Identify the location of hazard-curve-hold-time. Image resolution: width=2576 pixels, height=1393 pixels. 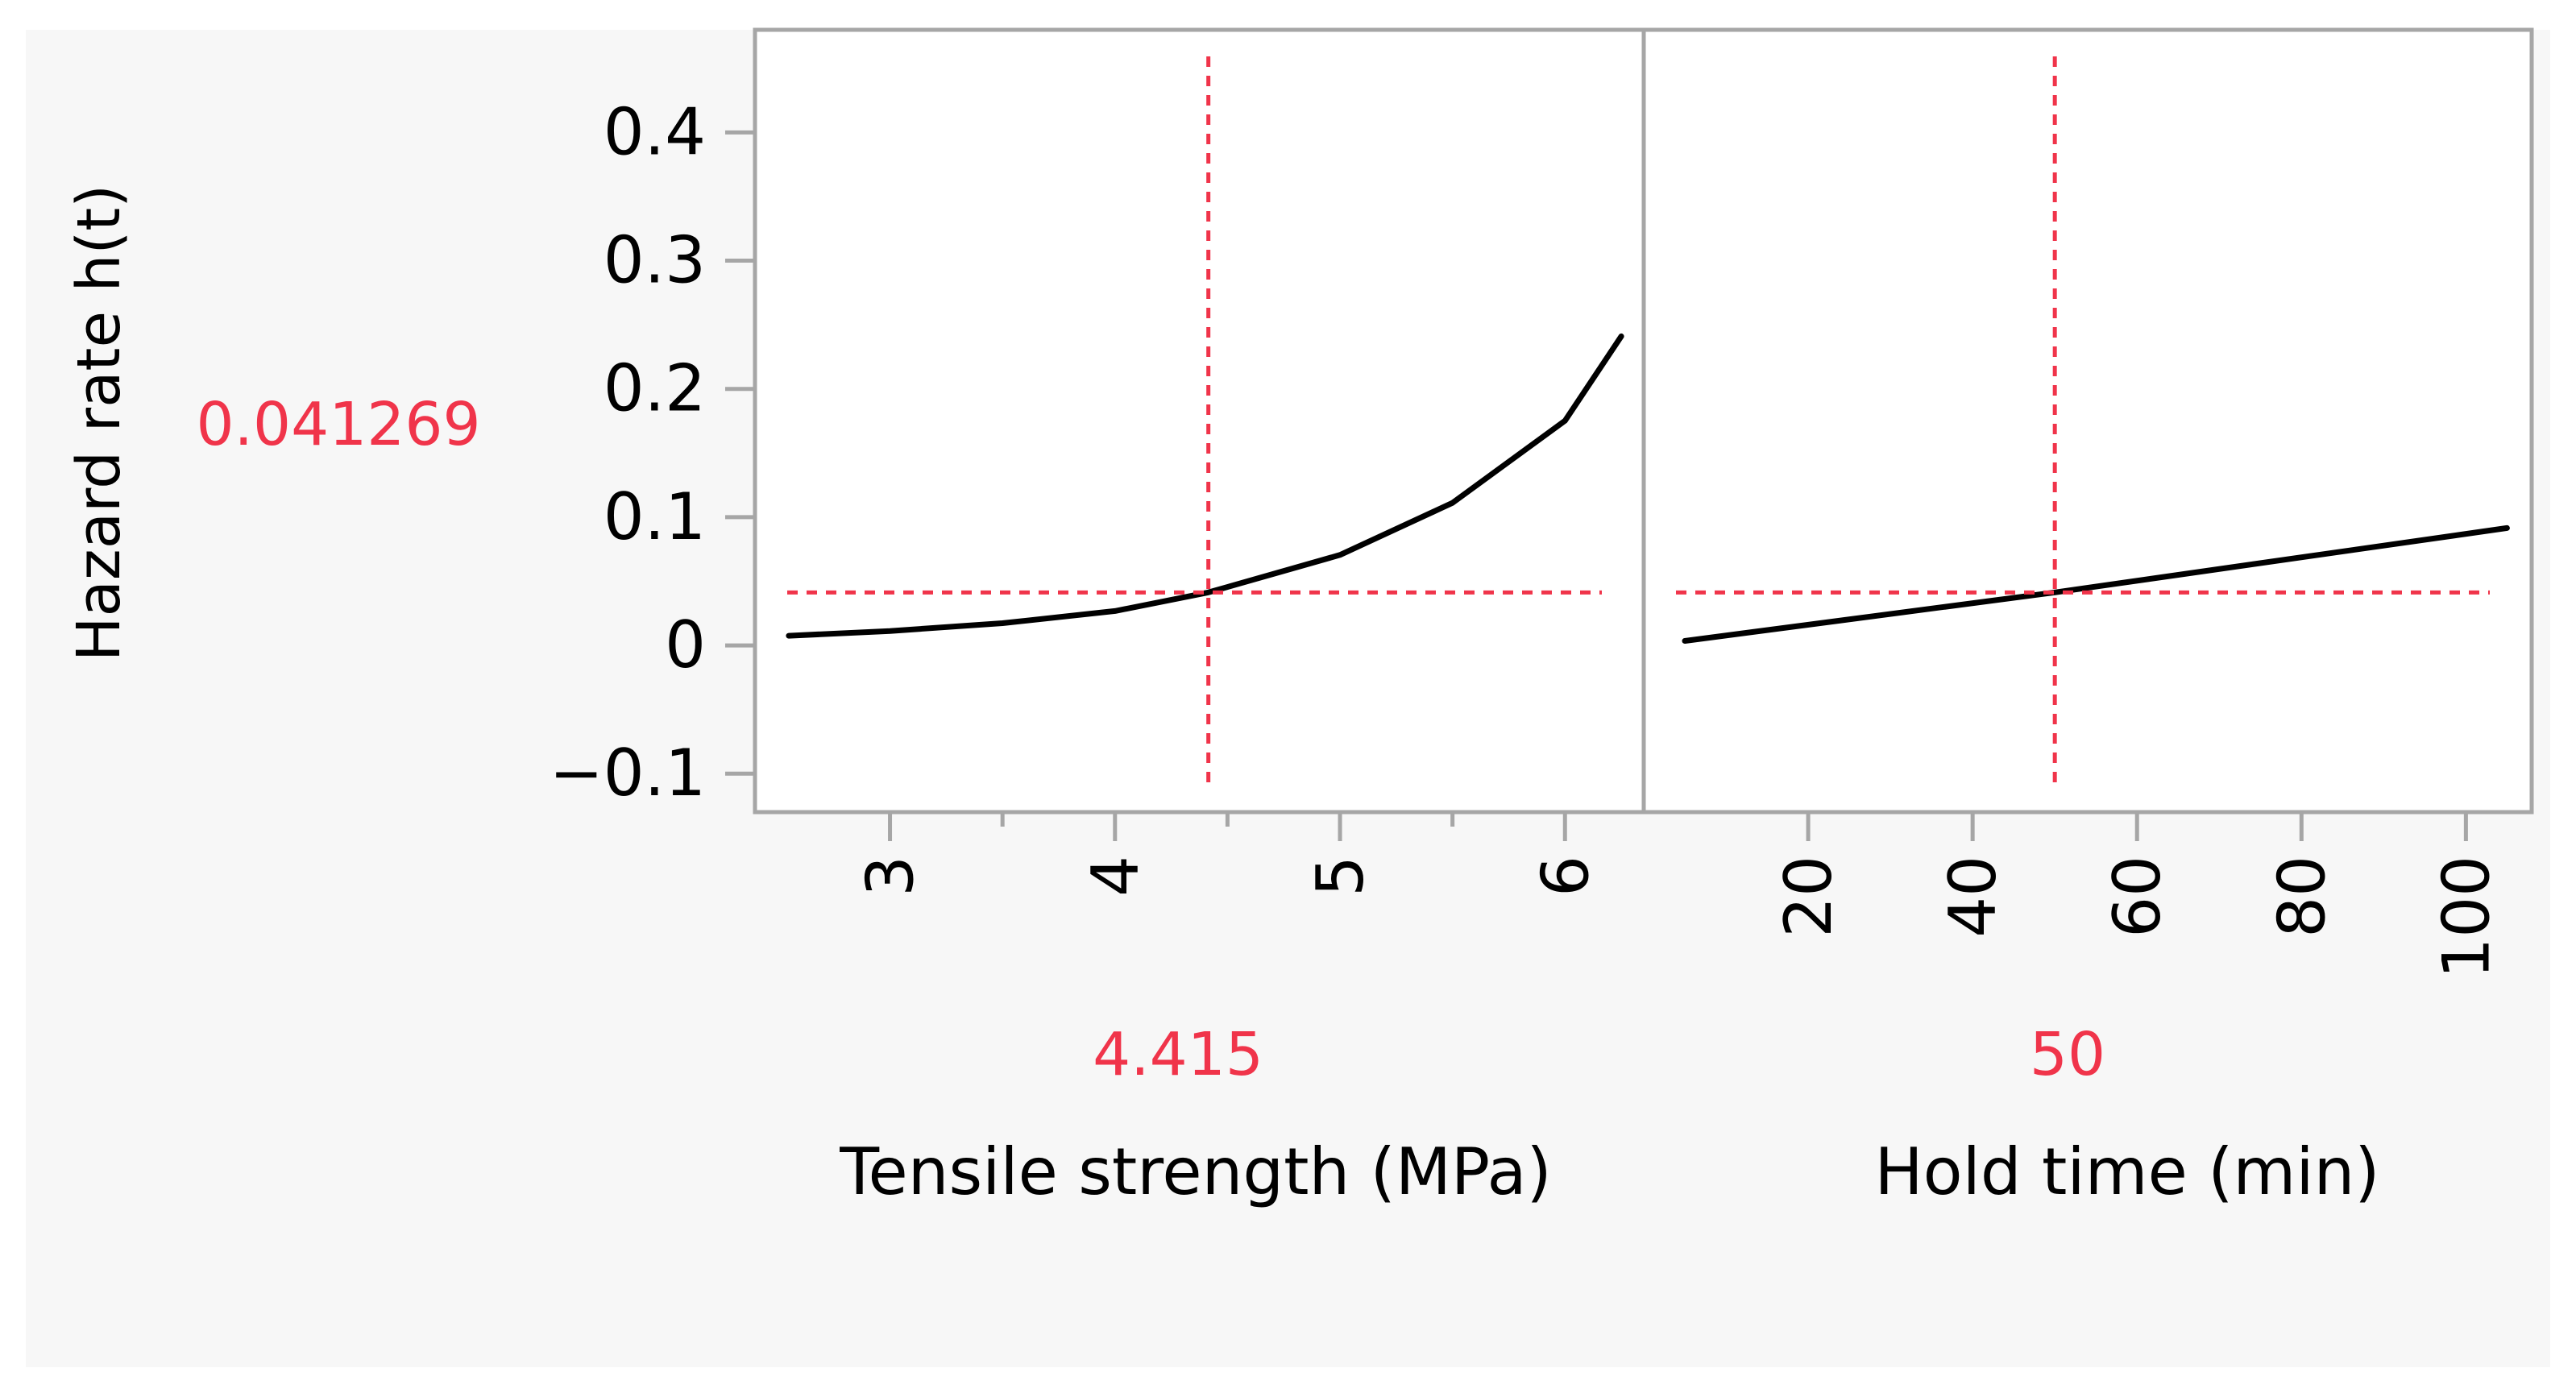
(2096, 584).